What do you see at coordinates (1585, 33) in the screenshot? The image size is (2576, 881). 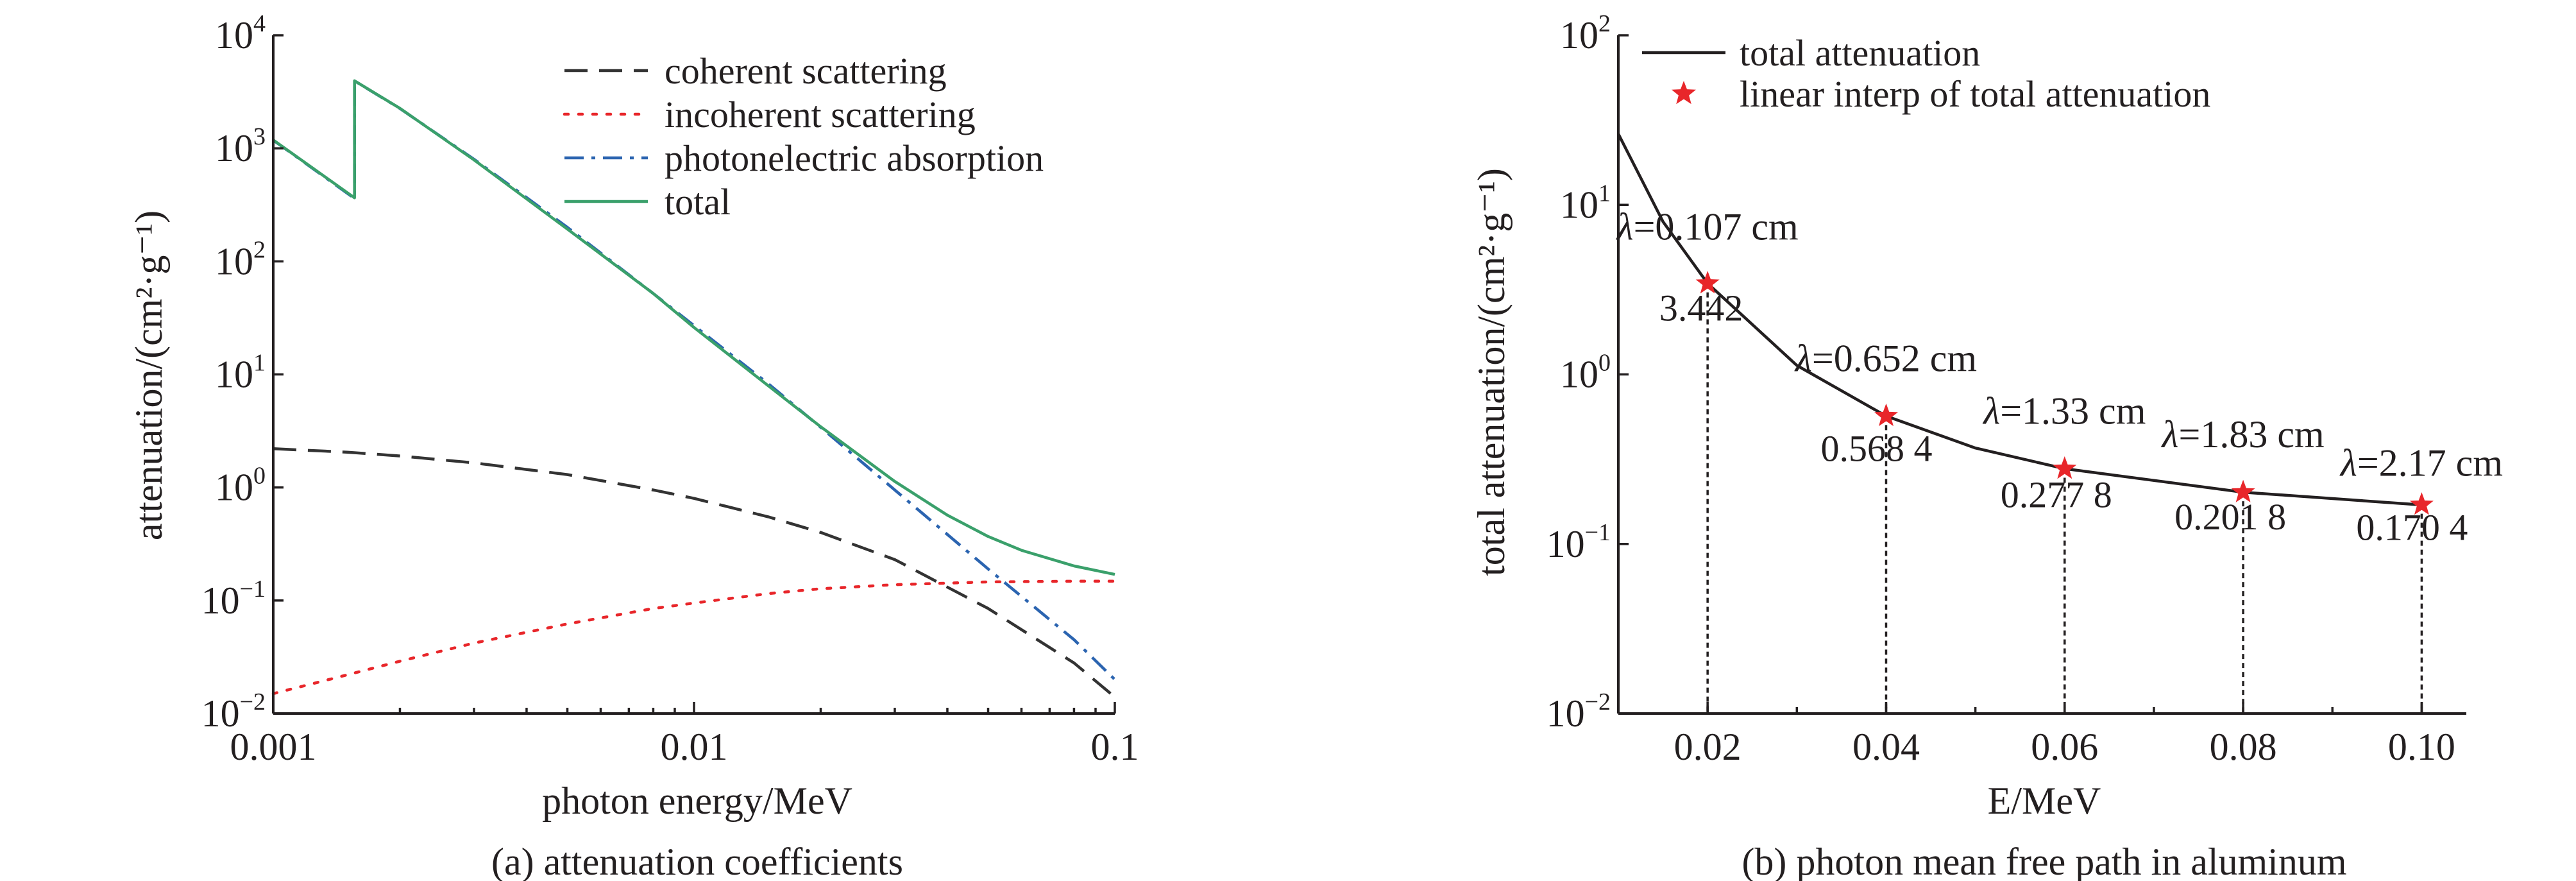 I see `chart-b-y-tick-label: 10²` at bounding box center [1585, 33].